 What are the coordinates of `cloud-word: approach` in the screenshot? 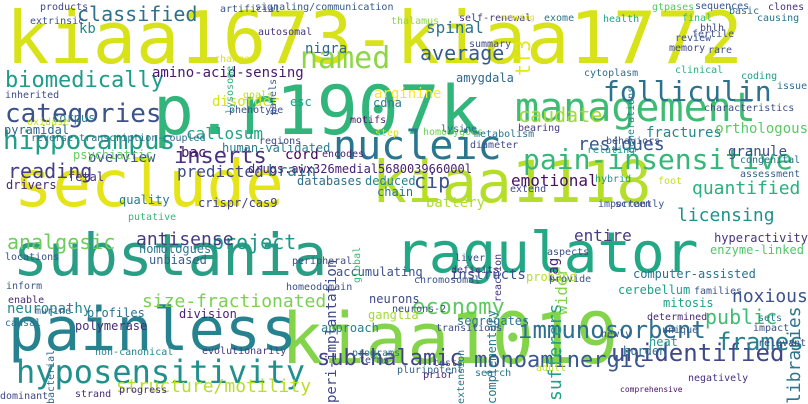 It's located at (350, 328).